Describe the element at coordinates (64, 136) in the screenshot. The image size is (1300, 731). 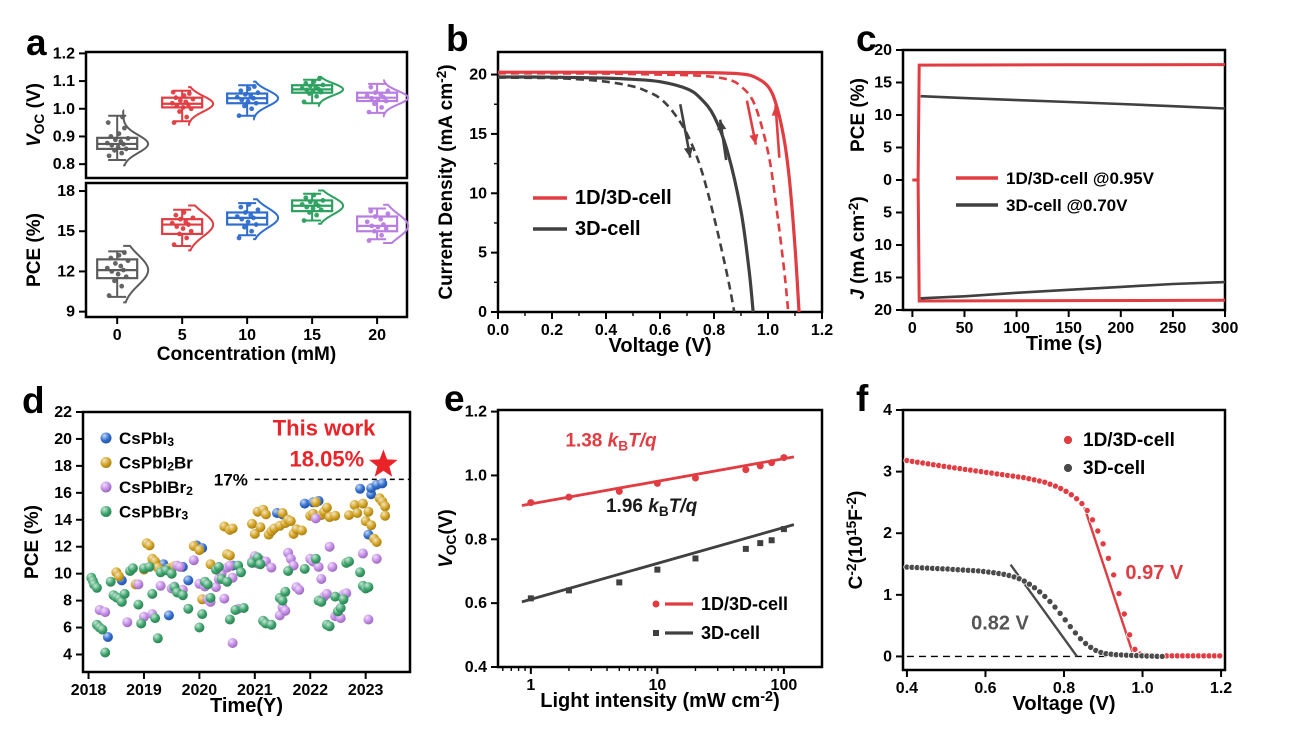
I see `y-tick-label: 0.9` at that location.